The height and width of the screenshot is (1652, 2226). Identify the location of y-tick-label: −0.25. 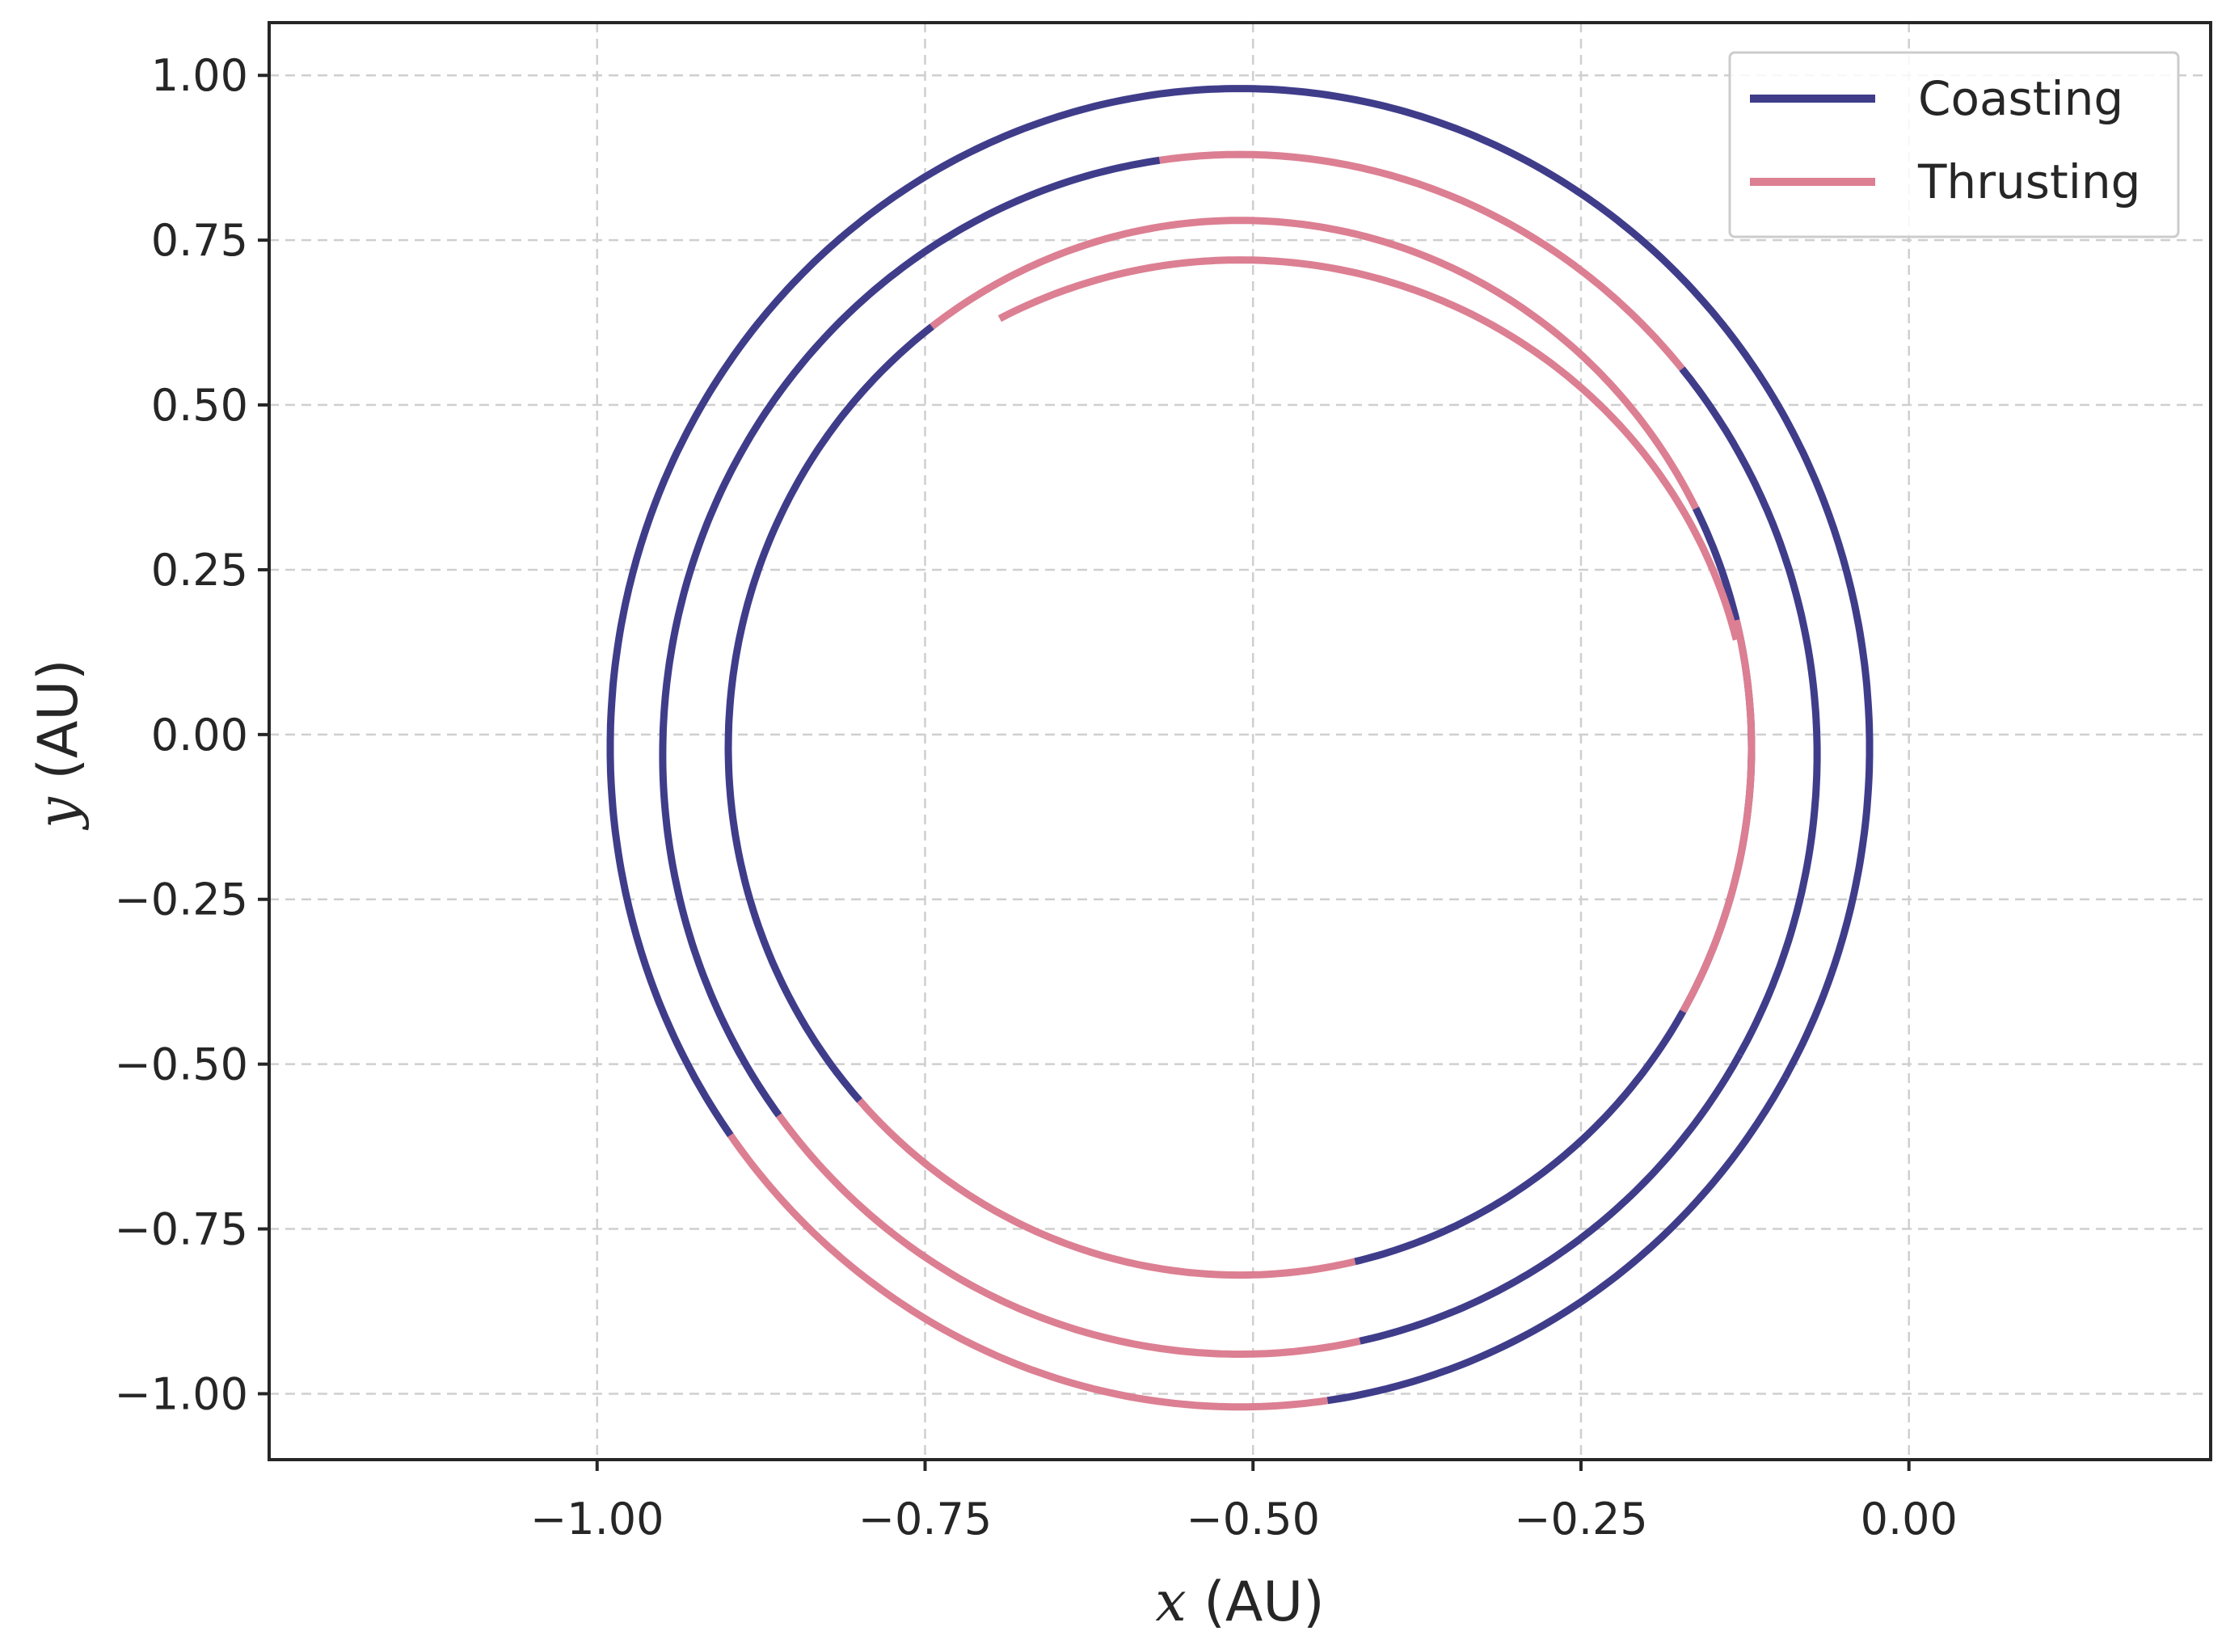
(181, 899).